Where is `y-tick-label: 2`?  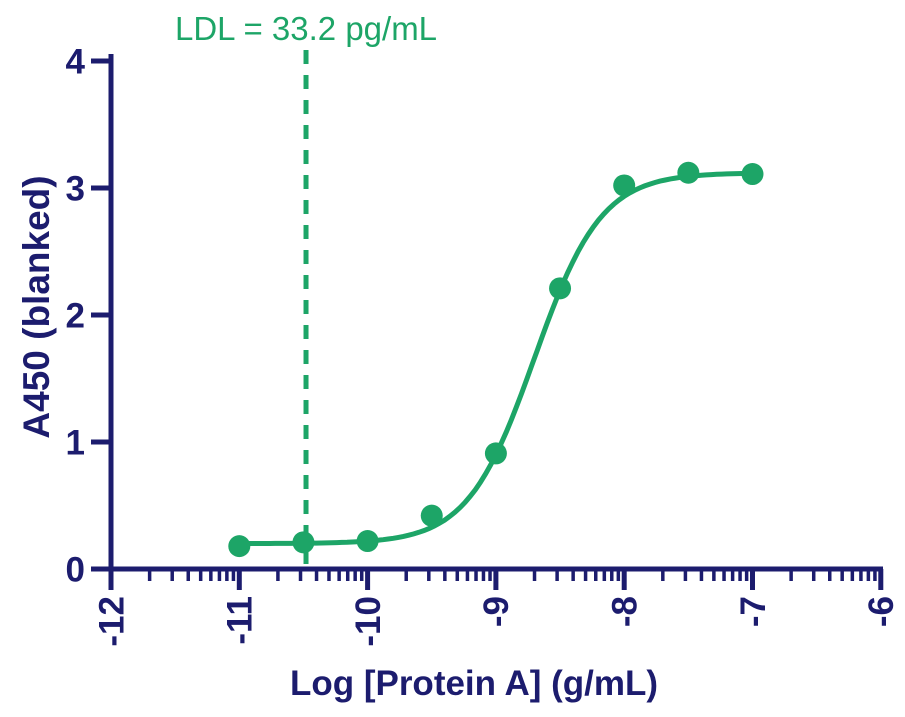 y-tick-label: 2 is located at coordinates (75, 315).